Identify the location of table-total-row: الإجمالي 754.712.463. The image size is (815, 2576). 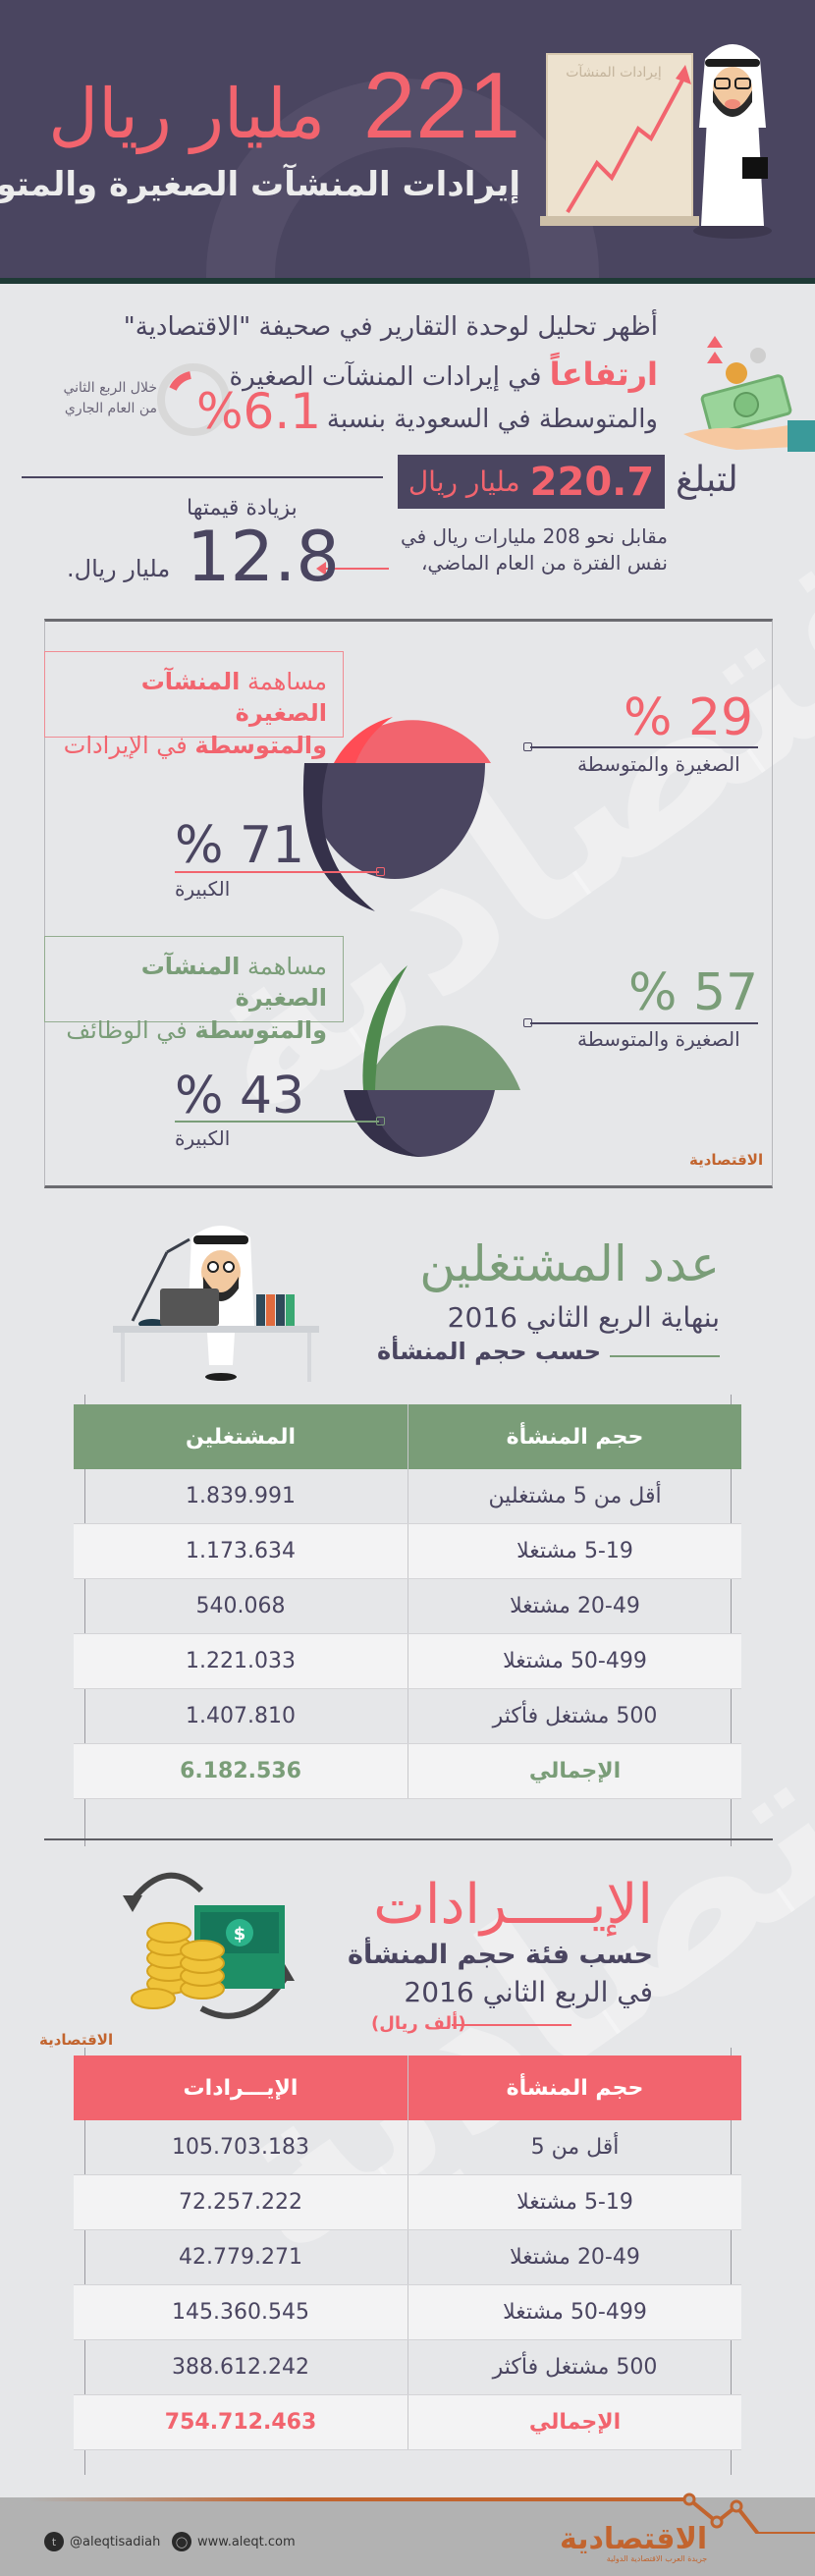
(407, 2422).